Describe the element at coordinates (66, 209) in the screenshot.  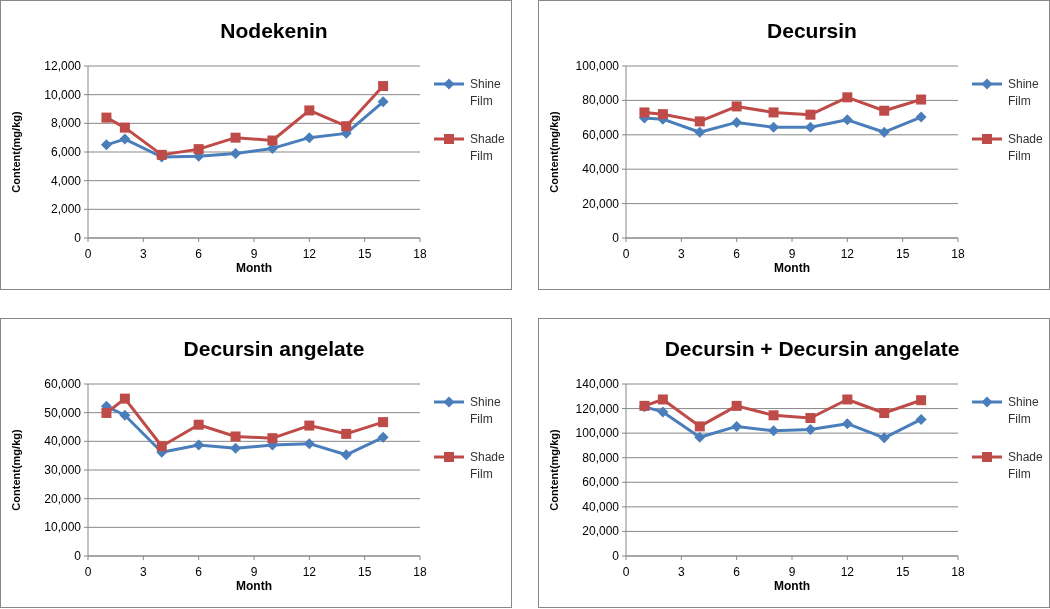
I see `y-tick-label: 2,000` at that location.